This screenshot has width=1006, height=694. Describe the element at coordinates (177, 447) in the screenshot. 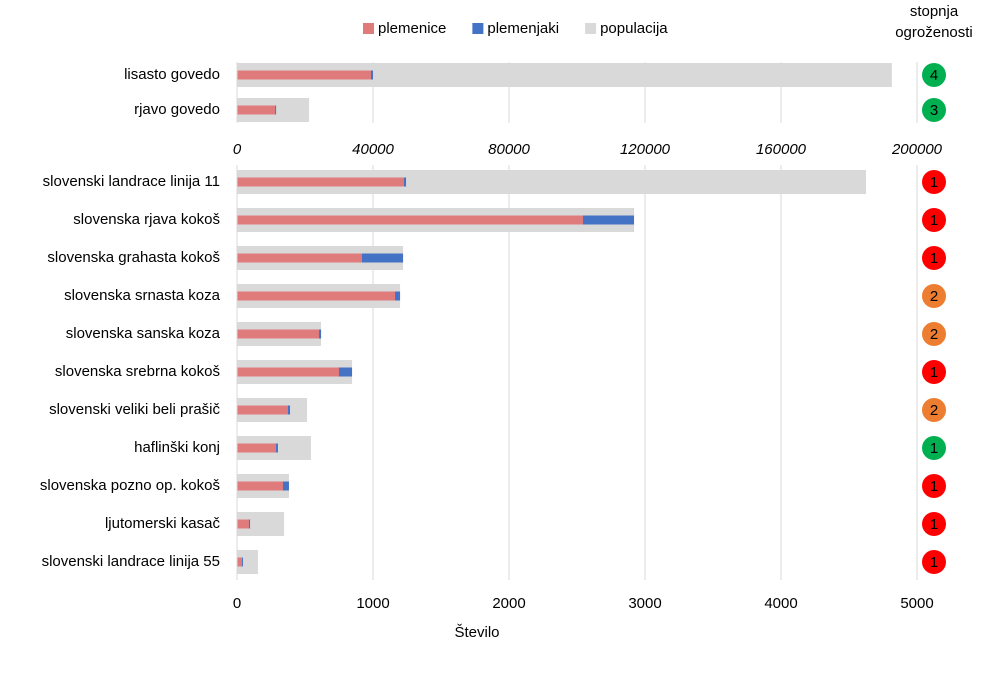

I see `category-label: haflinški konj` at that location.